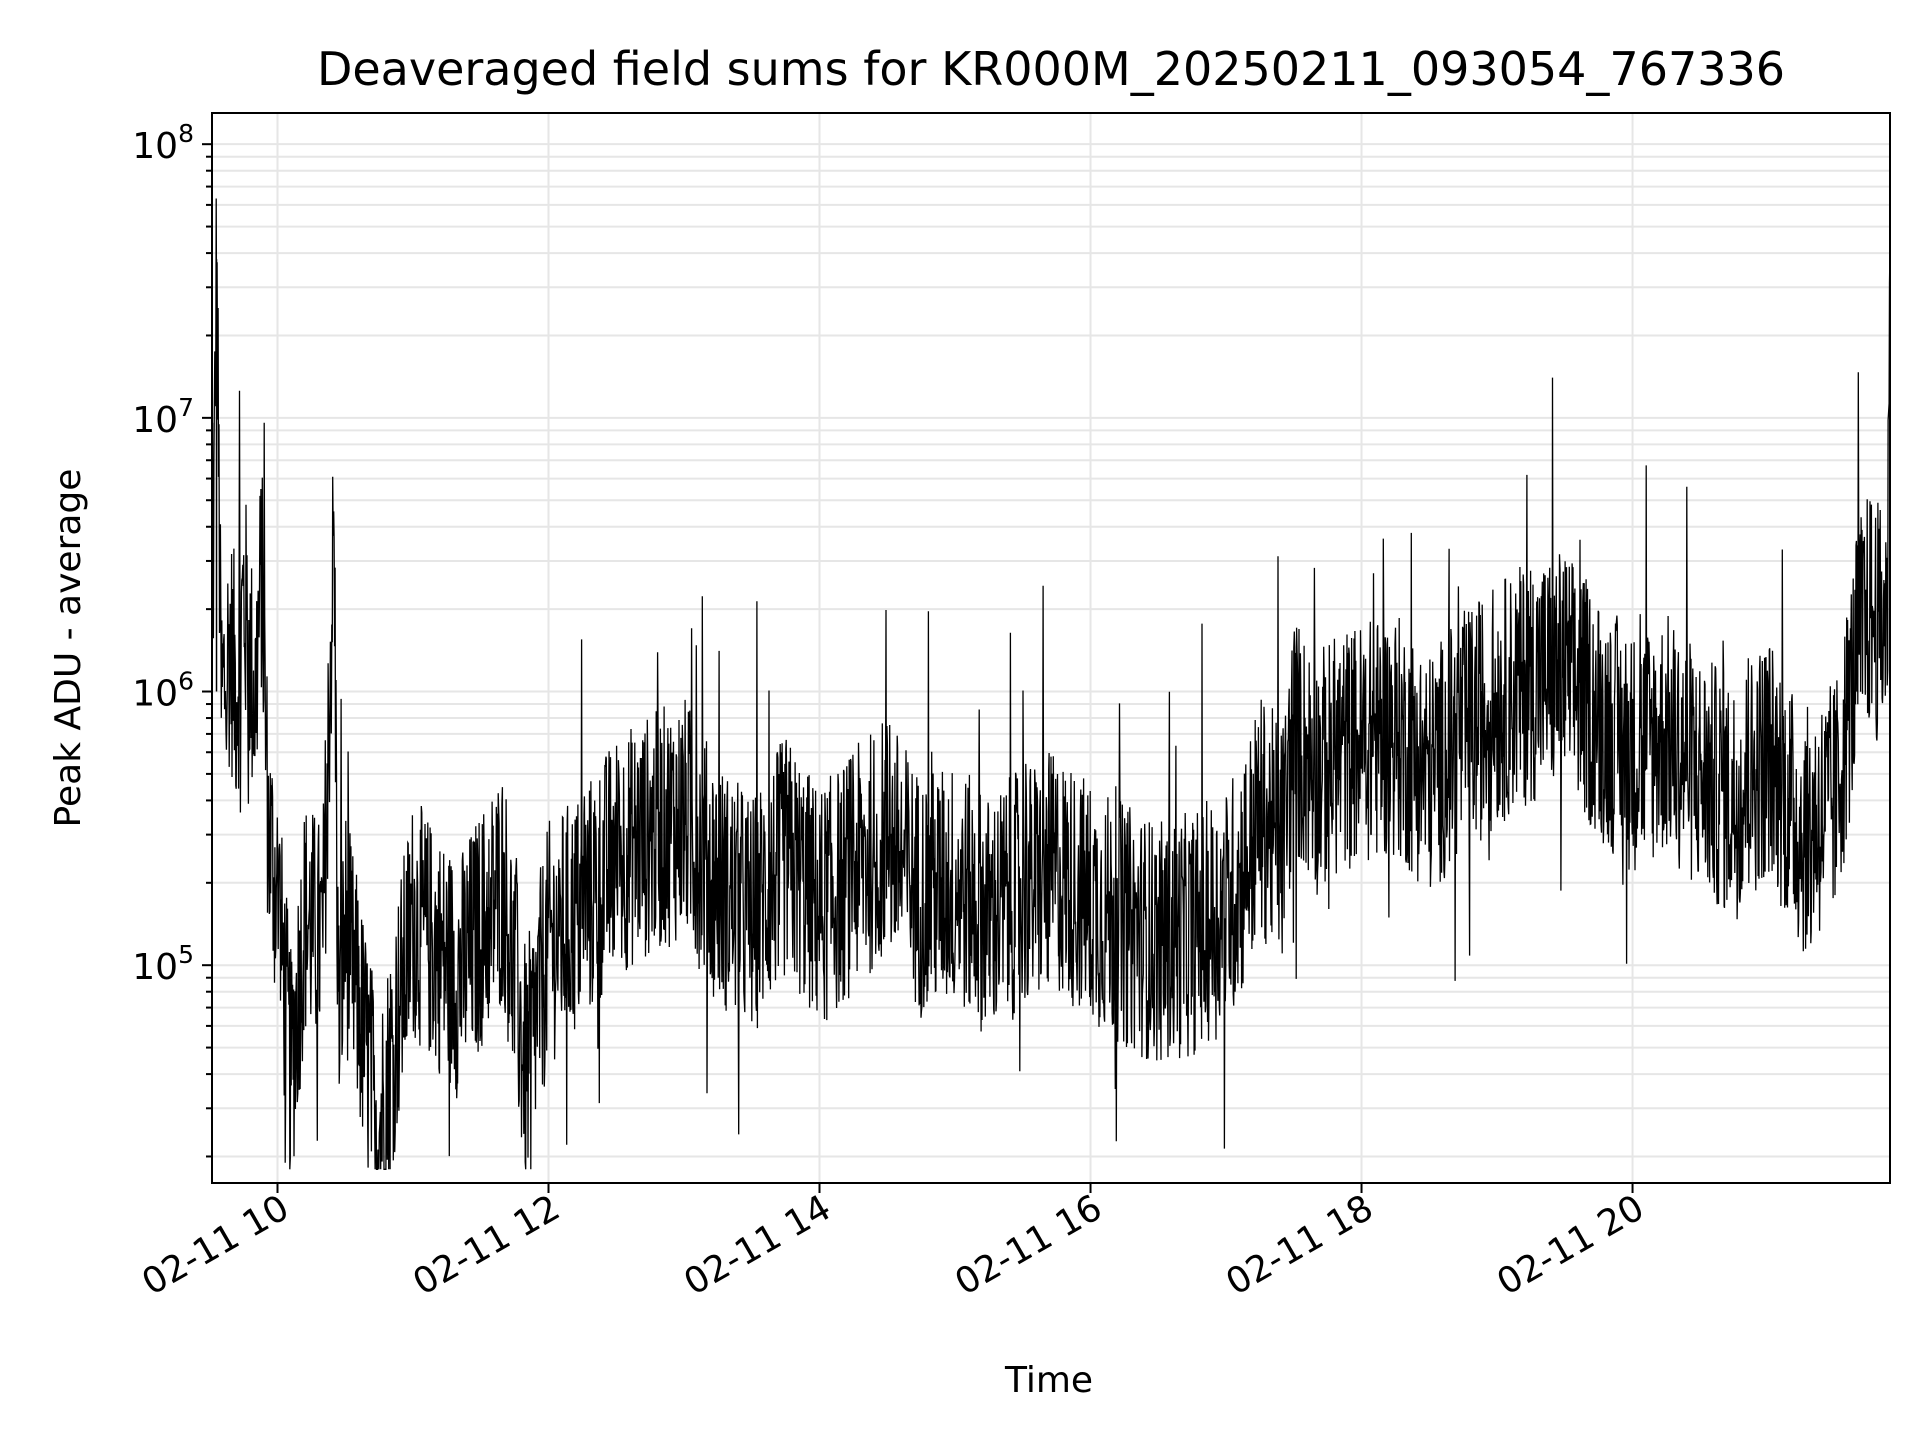 This screenshot has height=1440, width=1920. Describe the element at coordinates (186, 407) in the screenshot. I see `y-tick-exponent: 7` at that location.